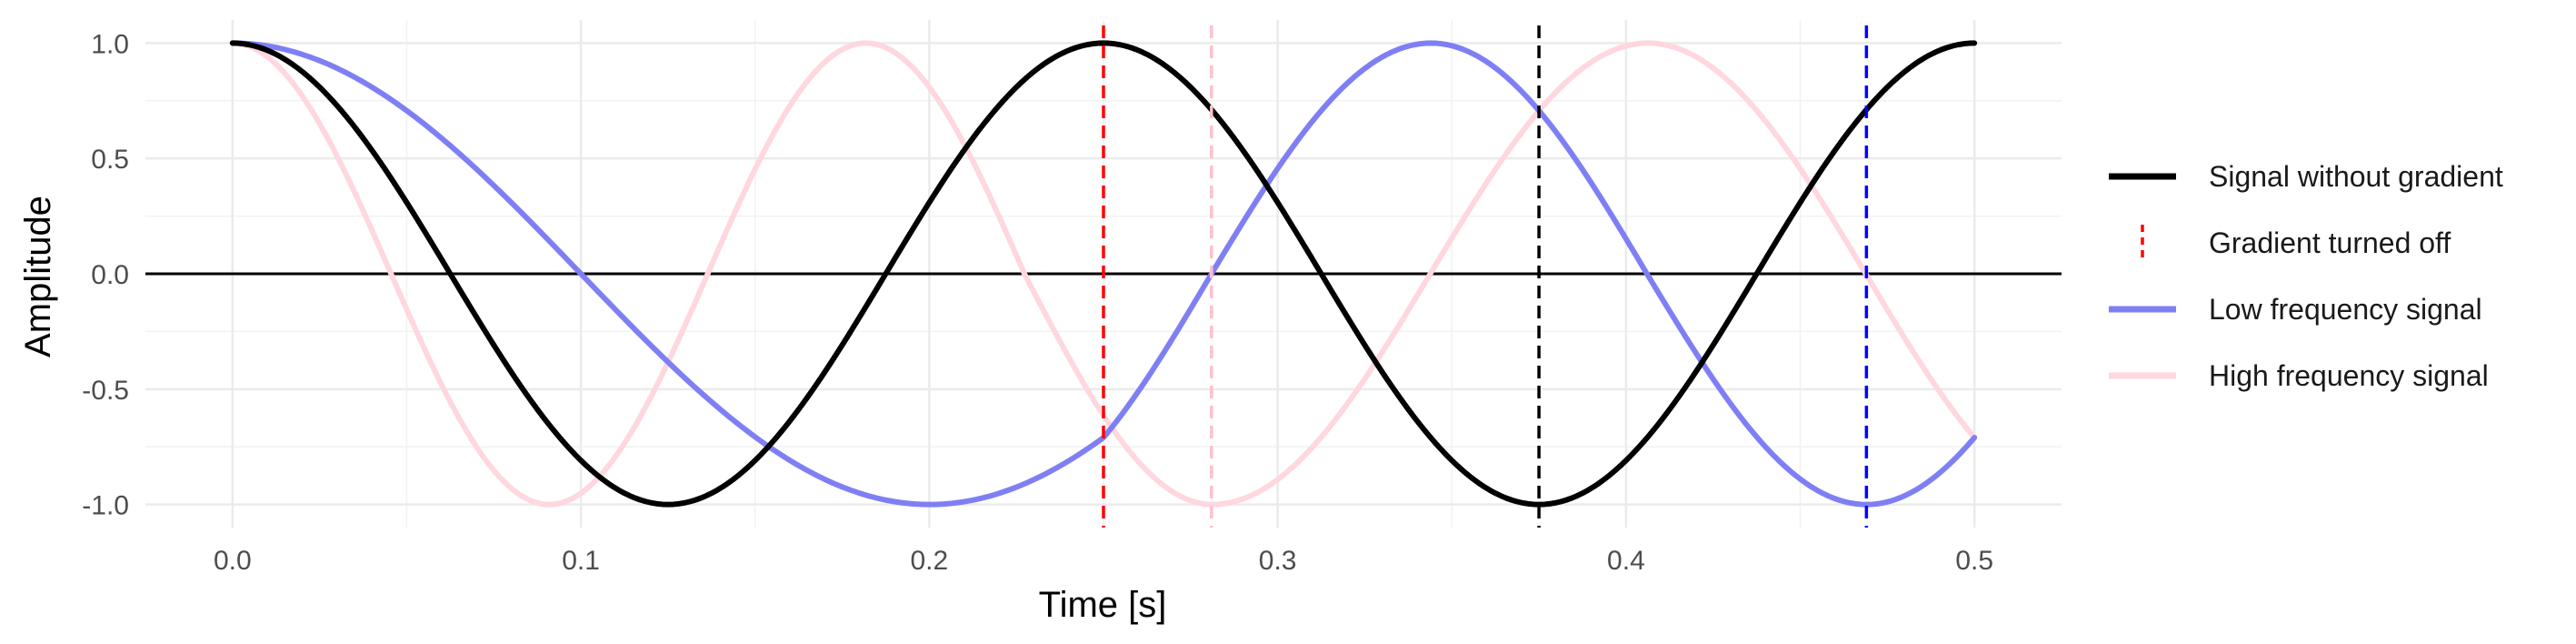 This screenshot has width=2576, height=644. What do you see at coordinates (1974, 561) in the screenshot?
I see `x-tick-label: 0.5` at bounding box center [1974, 561].